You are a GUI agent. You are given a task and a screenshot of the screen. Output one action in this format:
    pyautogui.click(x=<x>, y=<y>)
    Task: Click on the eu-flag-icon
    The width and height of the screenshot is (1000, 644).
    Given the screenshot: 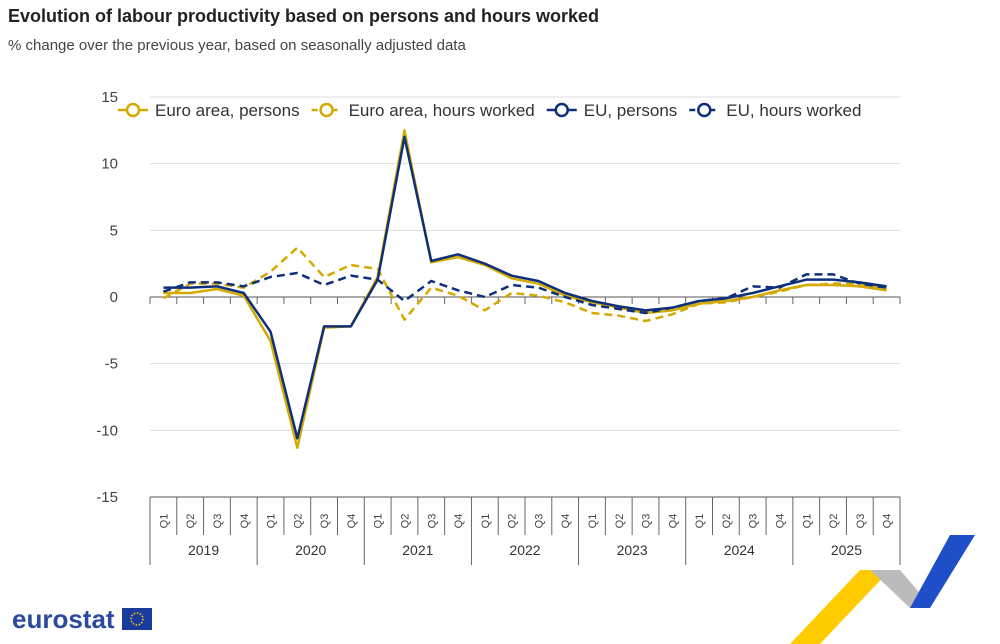 What is the action you would take?
    pyautogui.click(x=136, y=619)
    